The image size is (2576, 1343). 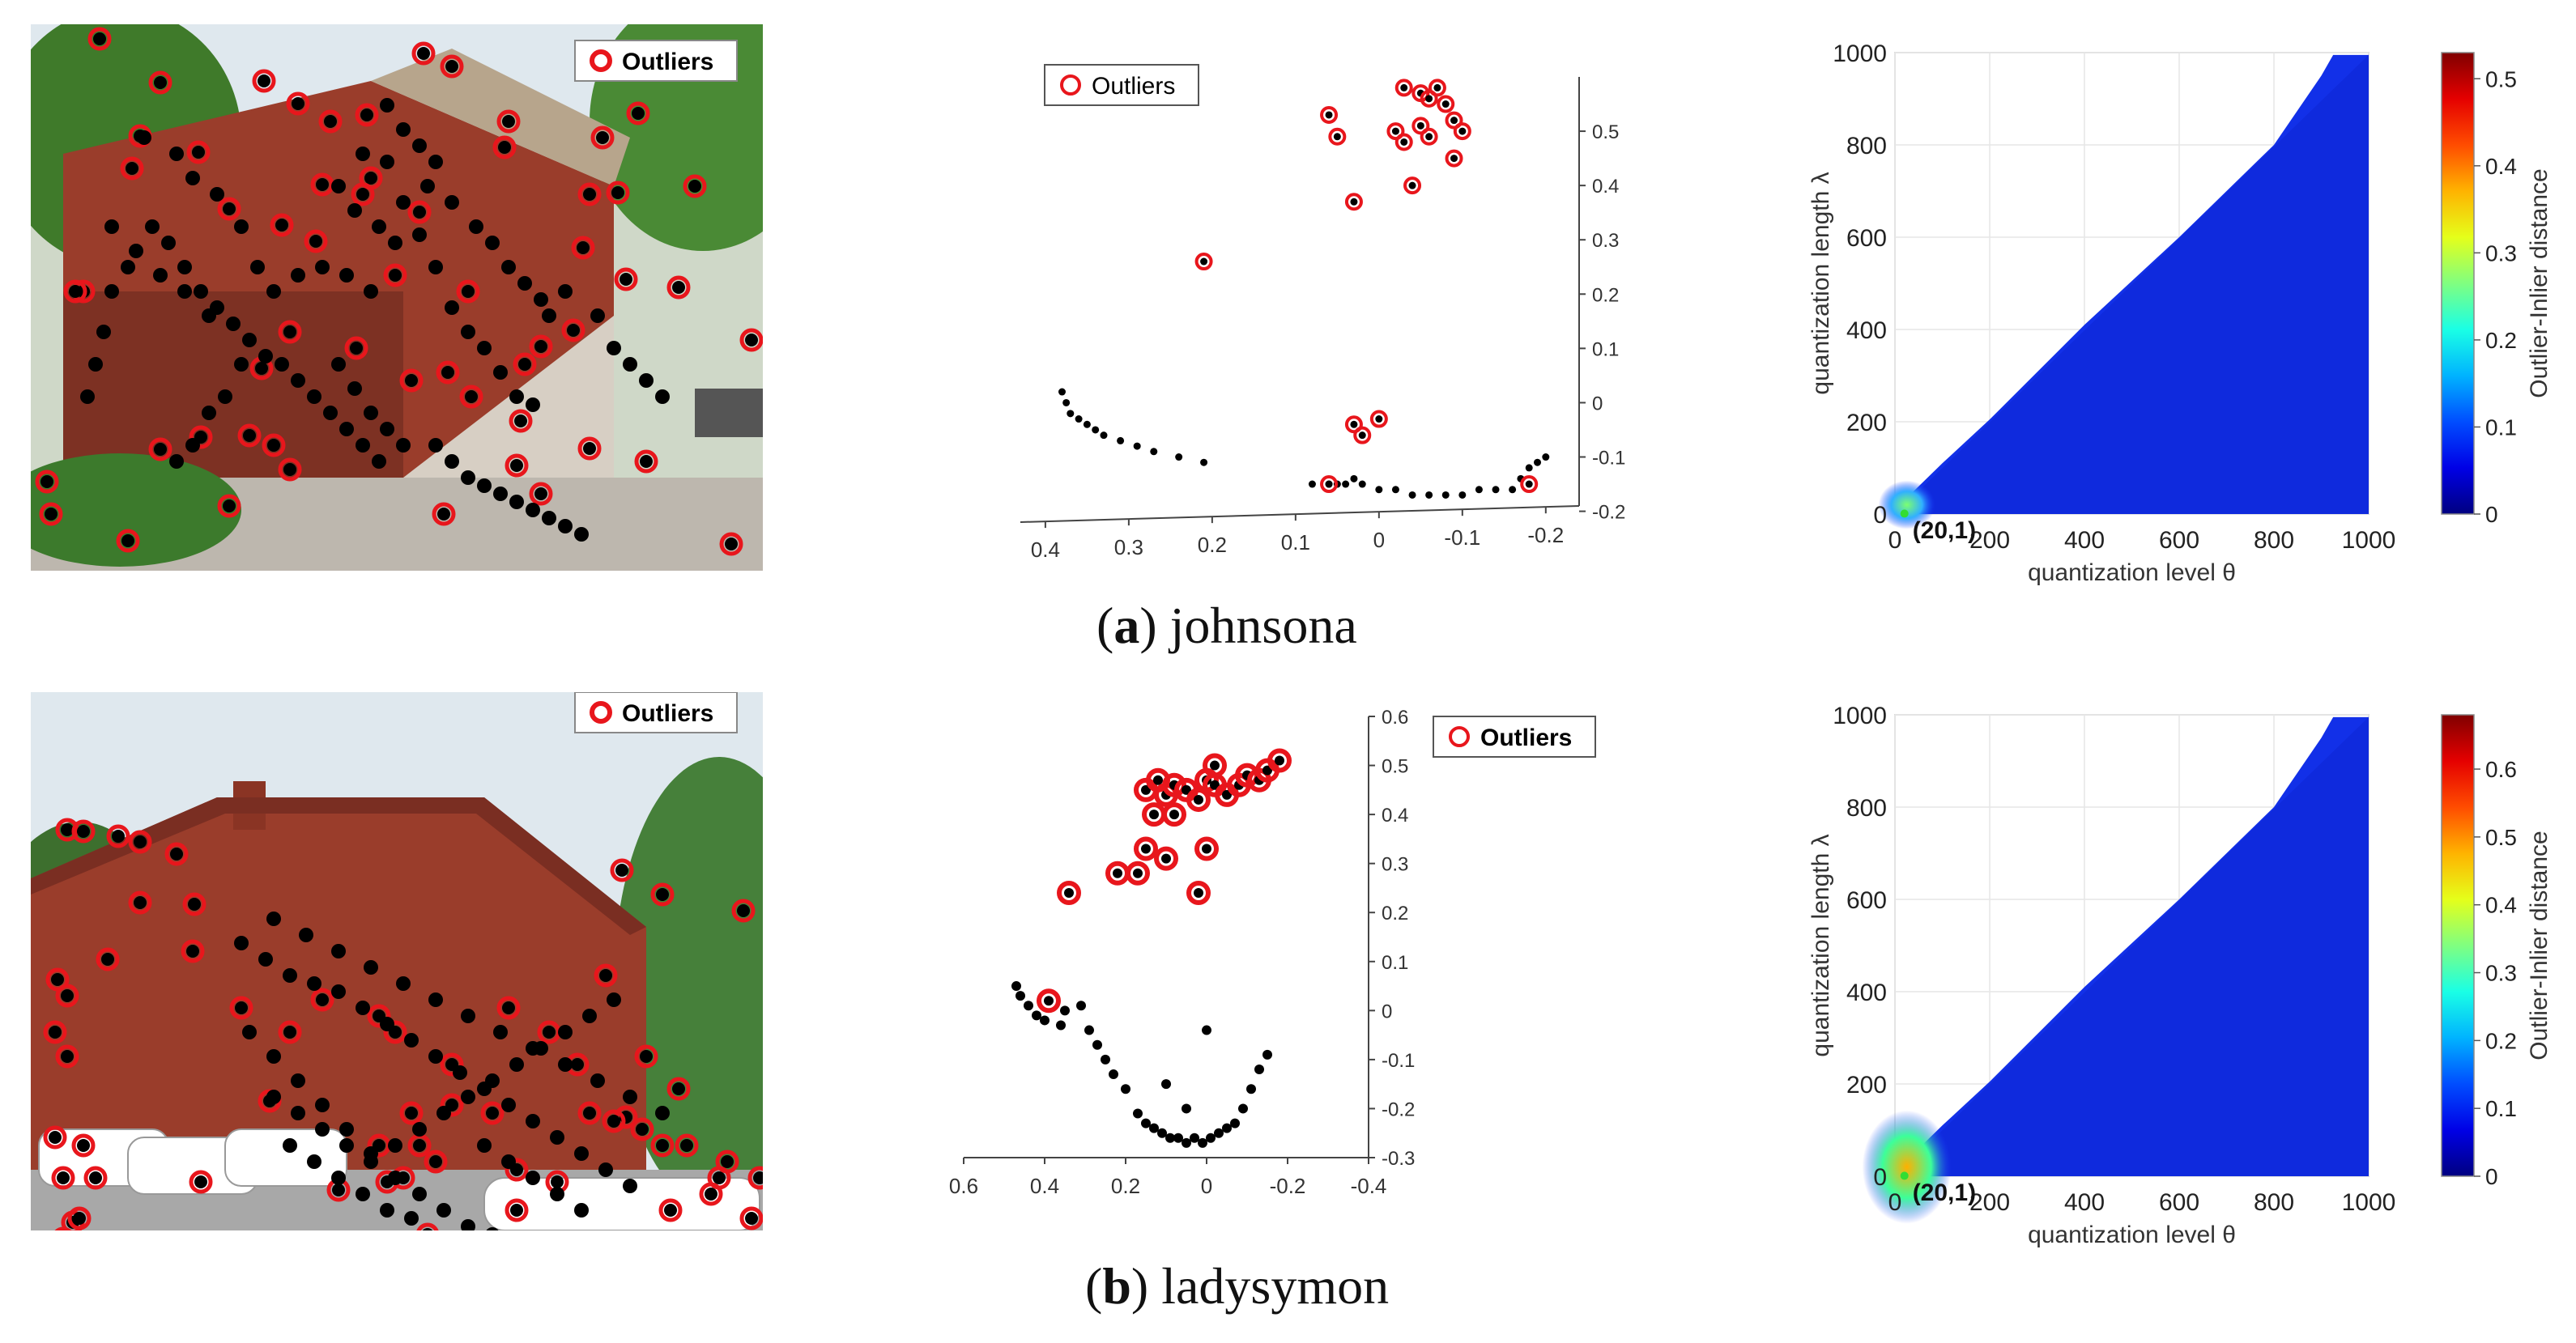 I want to click on y-tick-label: 800, so click(x=1866, y=146).